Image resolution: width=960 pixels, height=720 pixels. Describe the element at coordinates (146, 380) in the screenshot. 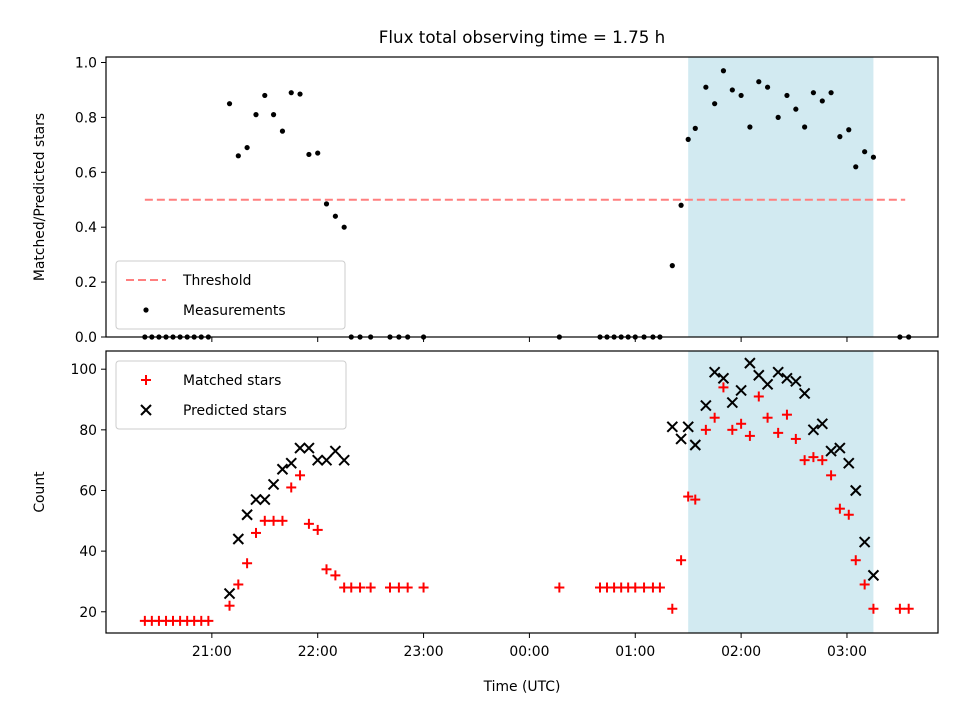

I see `legend-plus-swatch` at that location.